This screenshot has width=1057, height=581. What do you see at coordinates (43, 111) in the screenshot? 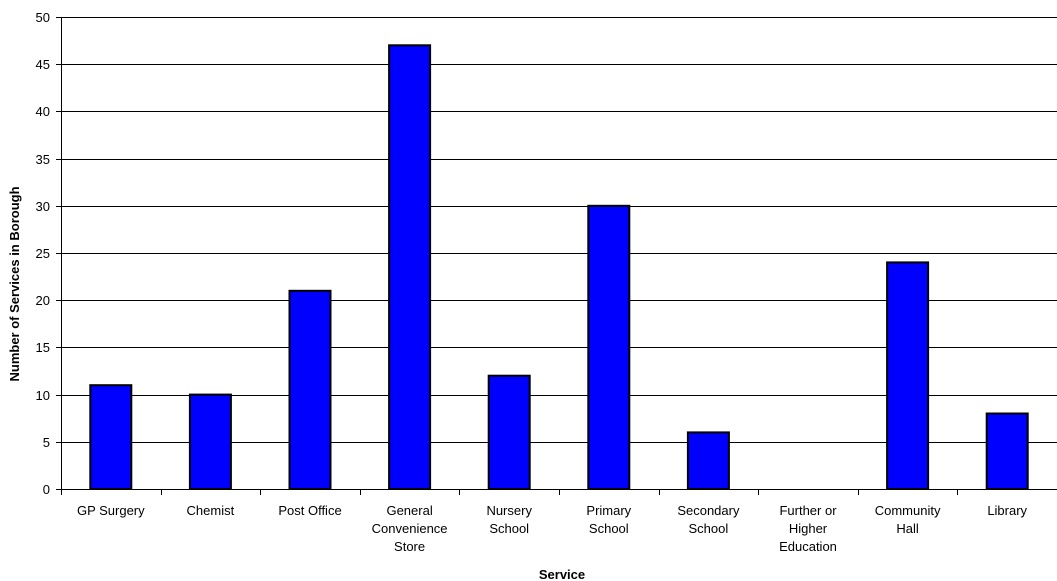
I see `y-tick-label: 40` at bounding box center [43, 111].